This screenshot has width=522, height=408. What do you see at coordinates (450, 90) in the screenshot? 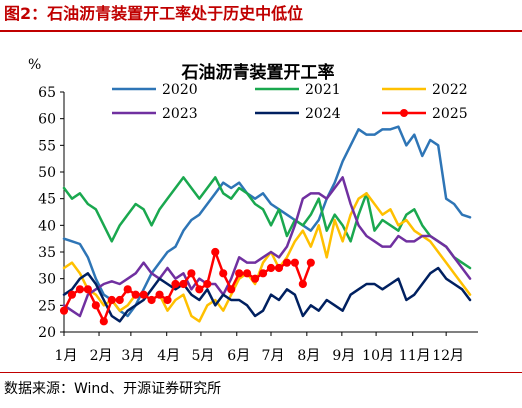
I see `legend-label-2022: 2022` at bounding box center [450, 90].